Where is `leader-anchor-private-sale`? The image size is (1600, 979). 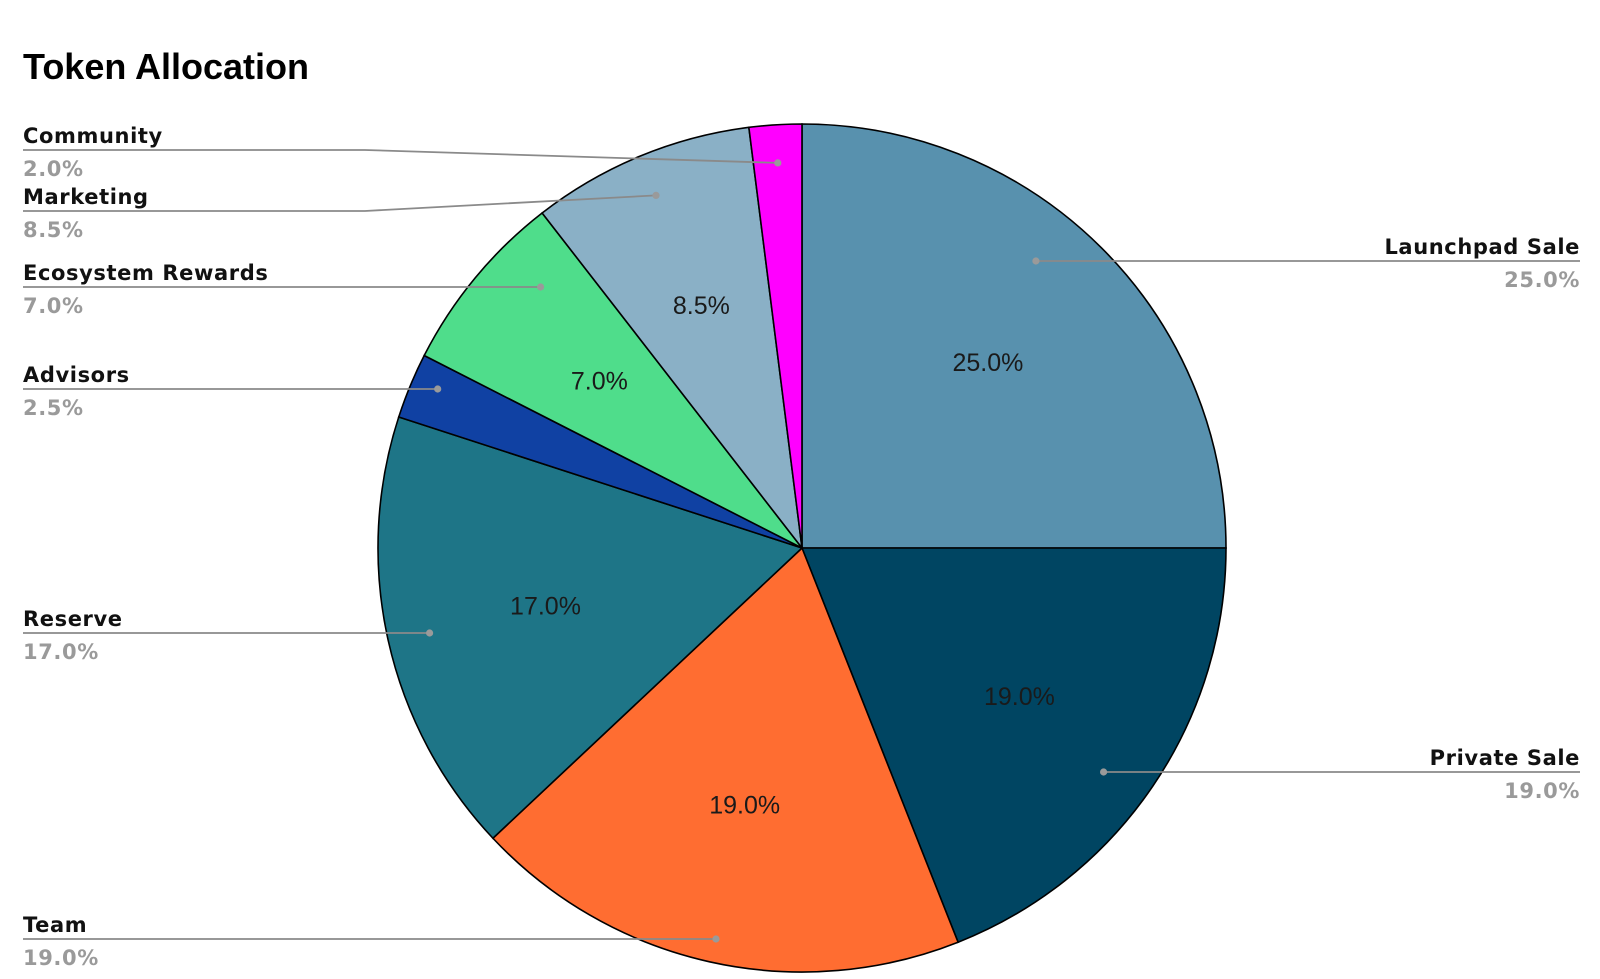 leader-anchor-private-sale is located at coordinates (1104, 772).